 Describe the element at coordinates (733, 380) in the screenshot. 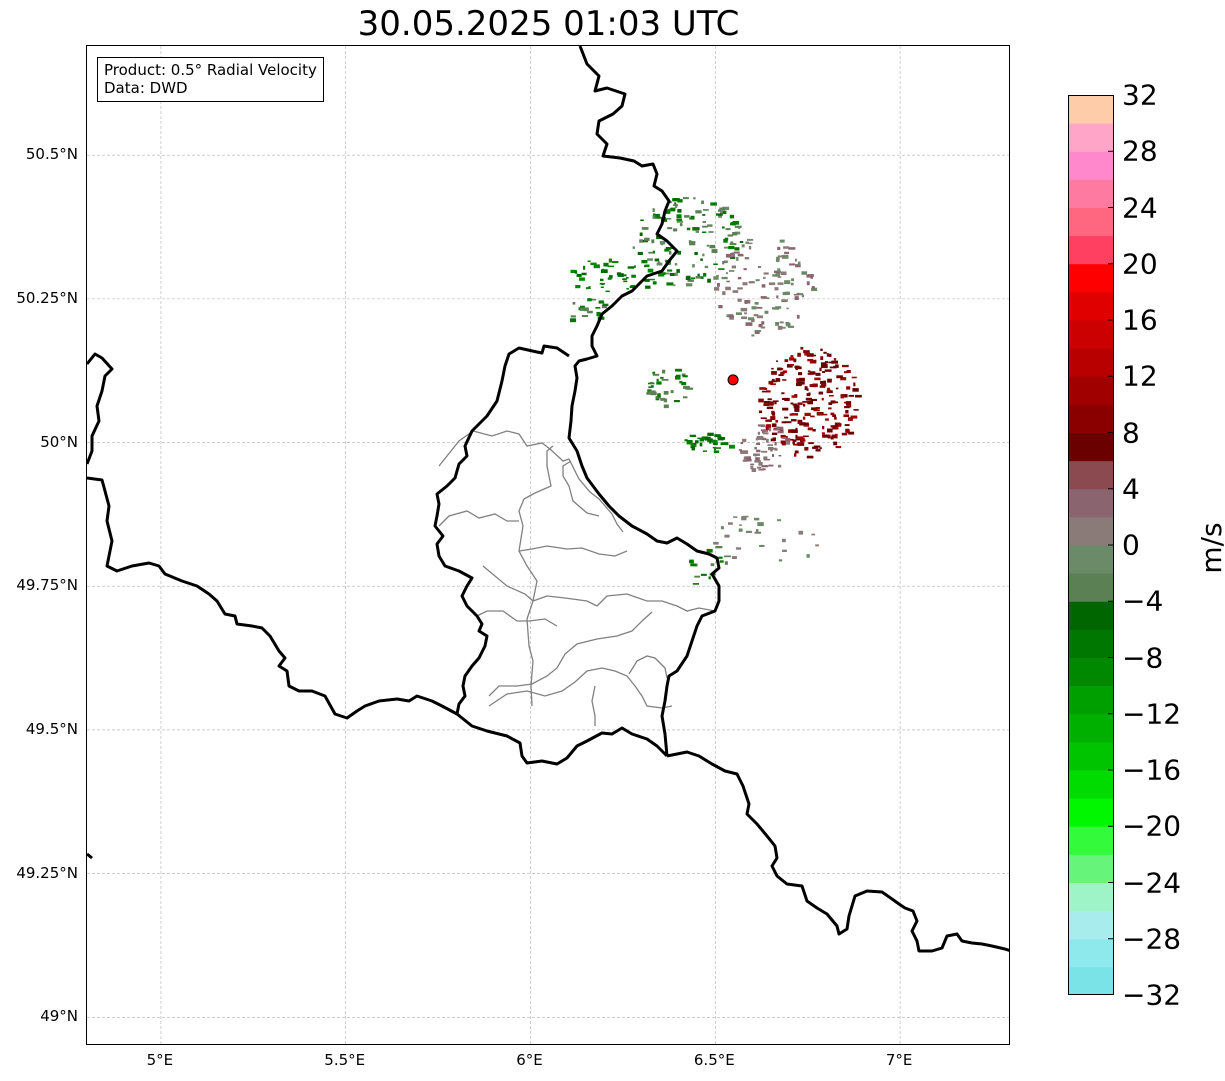

I see `radar-site-marker` at that location.